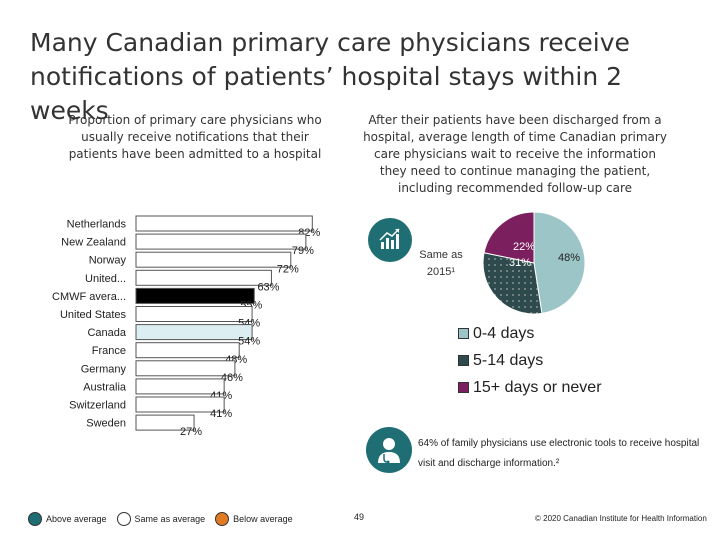  What do you see at coordinates (106, 424) in the screenshot?
I see `category-label: Sweden` at bounding box center [106, 424].